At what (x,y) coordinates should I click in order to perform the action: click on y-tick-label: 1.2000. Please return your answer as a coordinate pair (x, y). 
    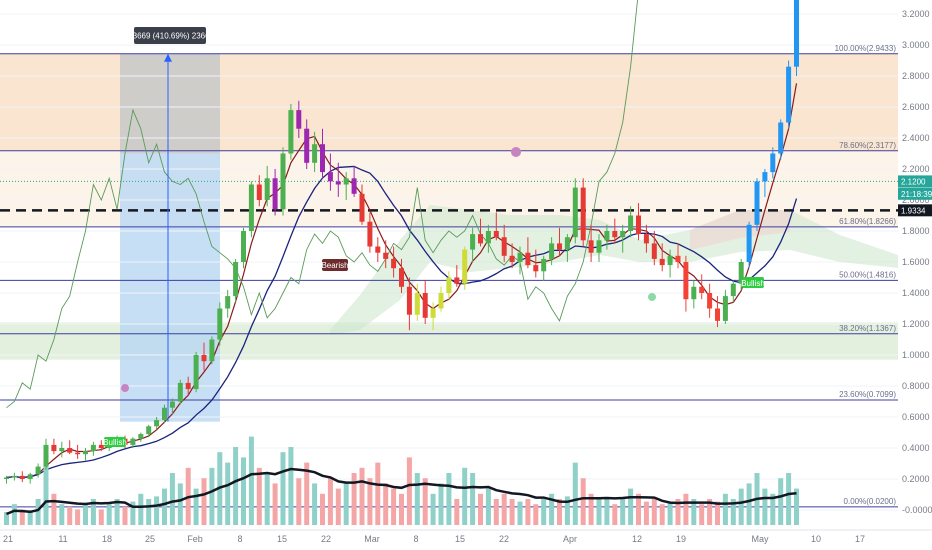
    Looking at the image, I should click on (916, 324).